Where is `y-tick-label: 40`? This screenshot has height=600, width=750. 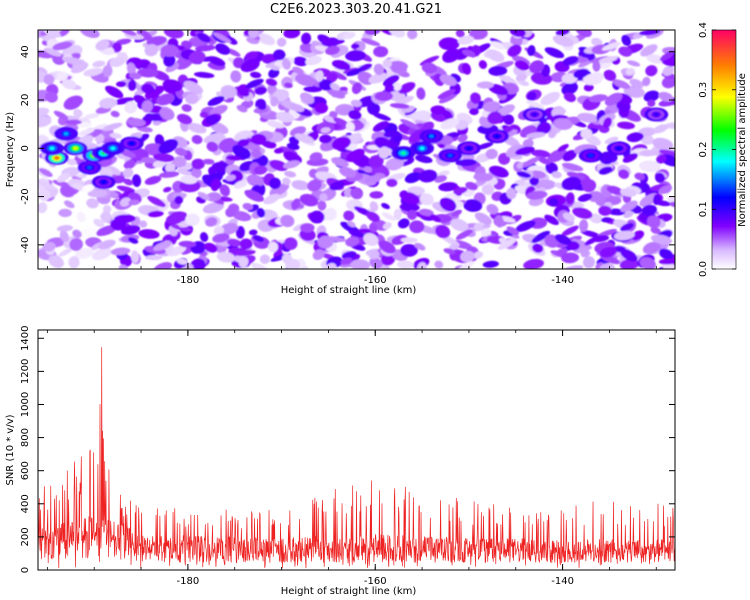
y-tick-label: 40 is located at coordinates (25, 51).